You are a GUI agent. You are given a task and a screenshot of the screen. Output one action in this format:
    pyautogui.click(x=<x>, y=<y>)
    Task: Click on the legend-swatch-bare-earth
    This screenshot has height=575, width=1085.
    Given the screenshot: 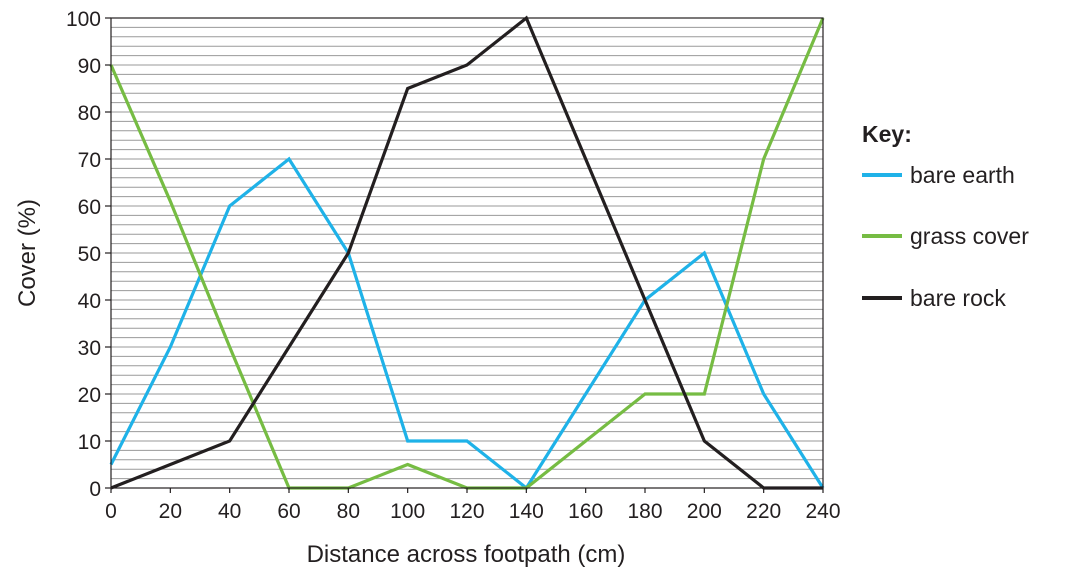 What is the action you would take?
    pyautogui.click(x=882, y=175)
    